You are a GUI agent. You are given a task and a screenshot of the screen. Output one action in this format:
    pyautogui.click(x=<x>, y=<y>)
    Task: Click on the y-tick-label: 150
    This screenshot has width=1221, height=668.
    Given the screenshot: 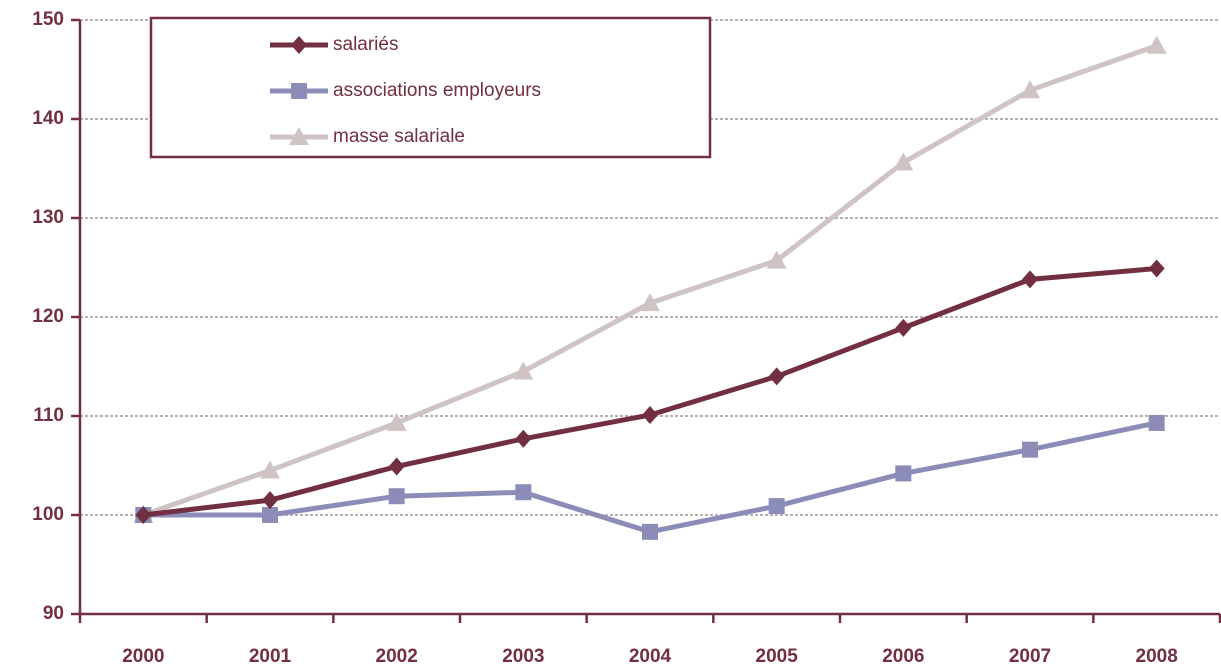 What is the action you would take?
    pyautogui.click(x=48, y=19)
    